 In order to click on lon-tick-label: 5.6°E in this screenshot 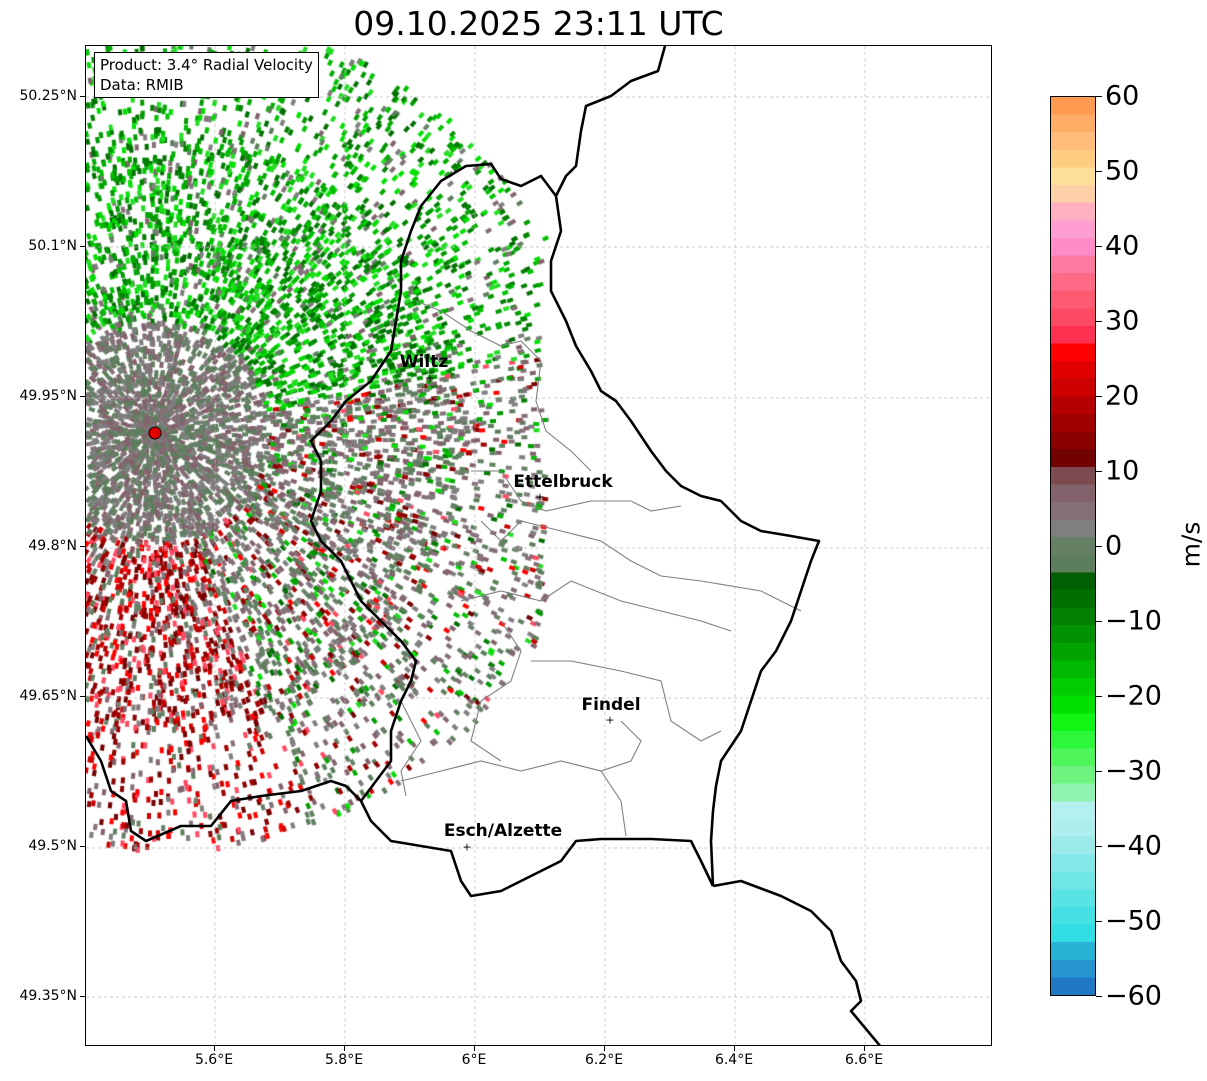, I will do `click(214, 1060)`.